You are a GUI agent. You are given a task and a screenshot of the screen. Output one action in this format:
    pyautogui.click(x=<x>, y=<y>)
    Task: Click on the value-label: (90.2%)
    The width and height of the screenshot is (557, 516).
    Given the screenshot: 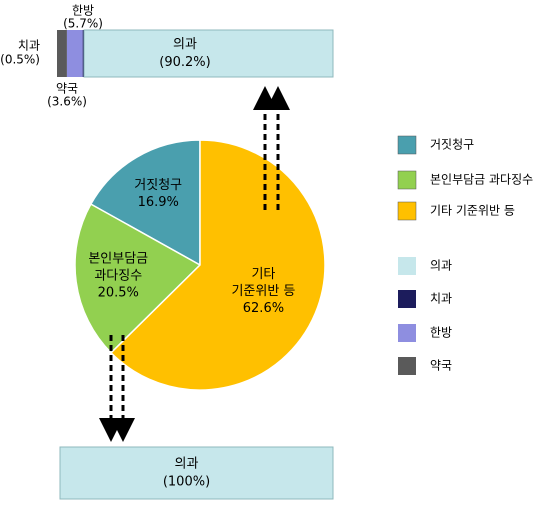 What is the action you would take?
    pyautogui.click(x=184, y=62)
    